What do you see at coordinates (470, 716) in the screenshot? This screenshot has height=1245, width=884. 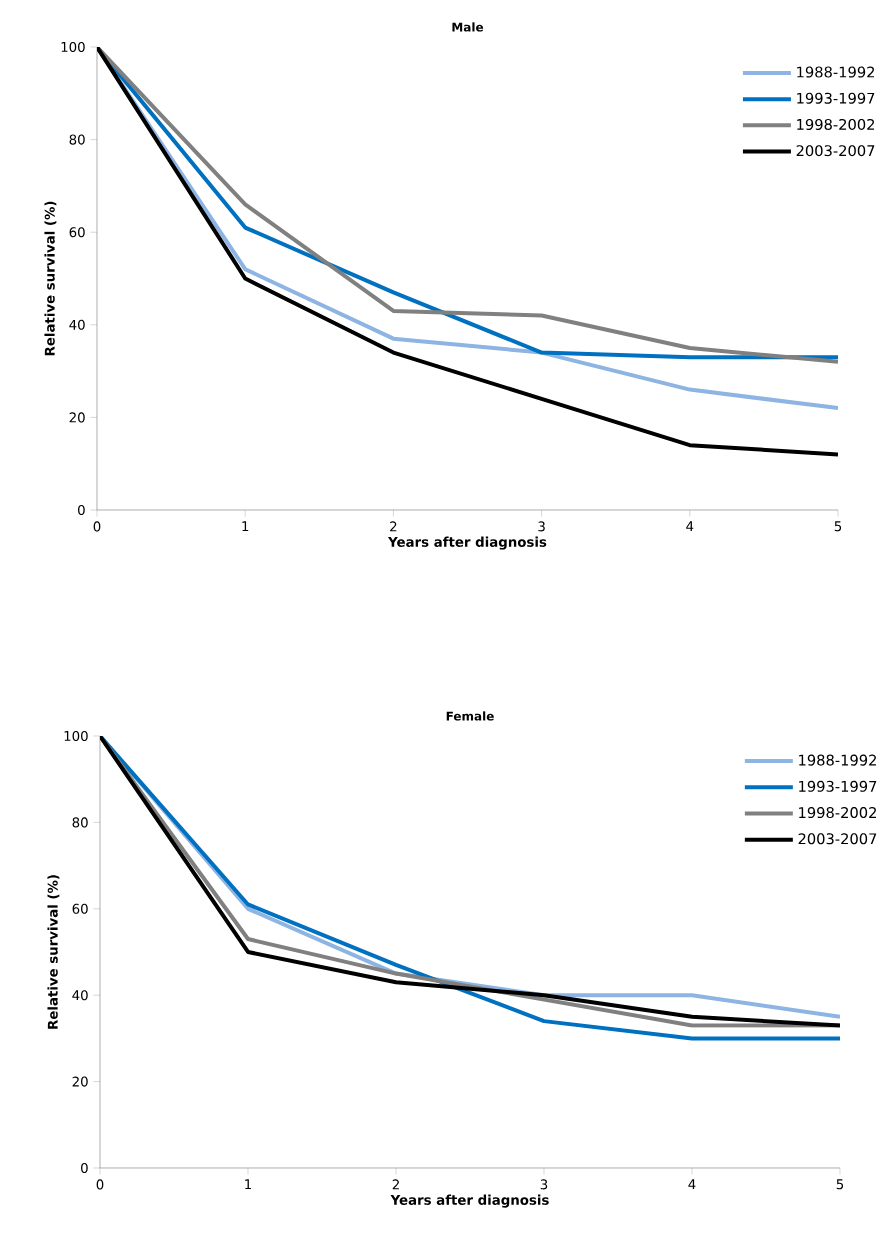 I see `chart-title: Female` at bounding box center [470, 716].